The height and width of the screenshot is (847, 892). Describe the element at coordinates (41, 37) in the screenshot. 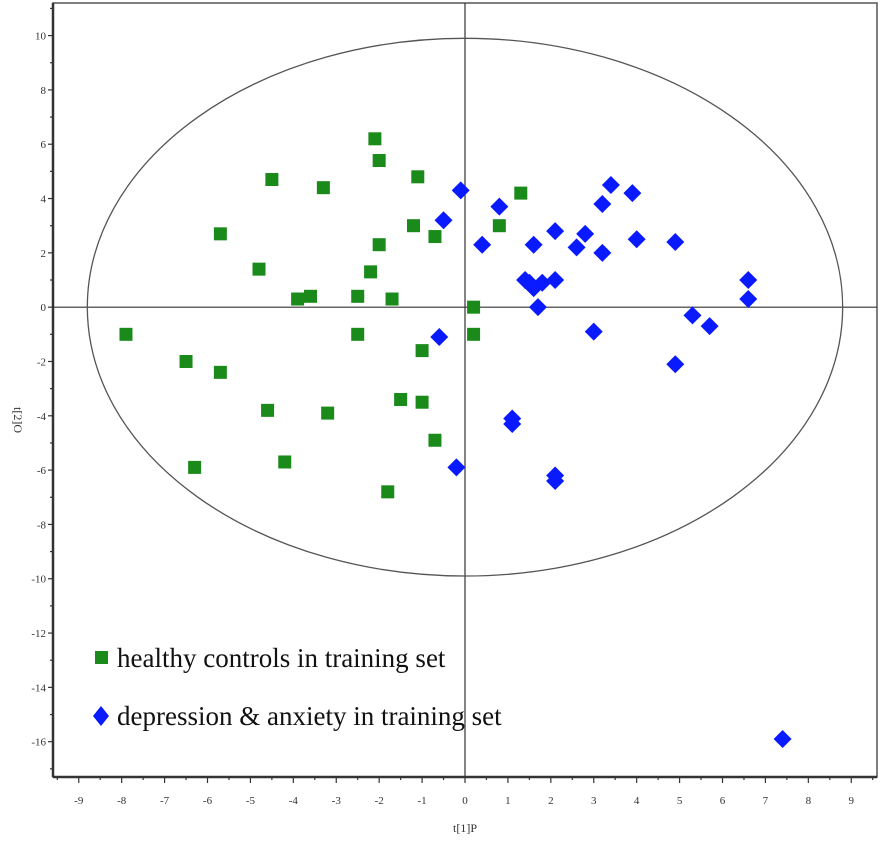

I see `y-tick-label: 10` at that location.